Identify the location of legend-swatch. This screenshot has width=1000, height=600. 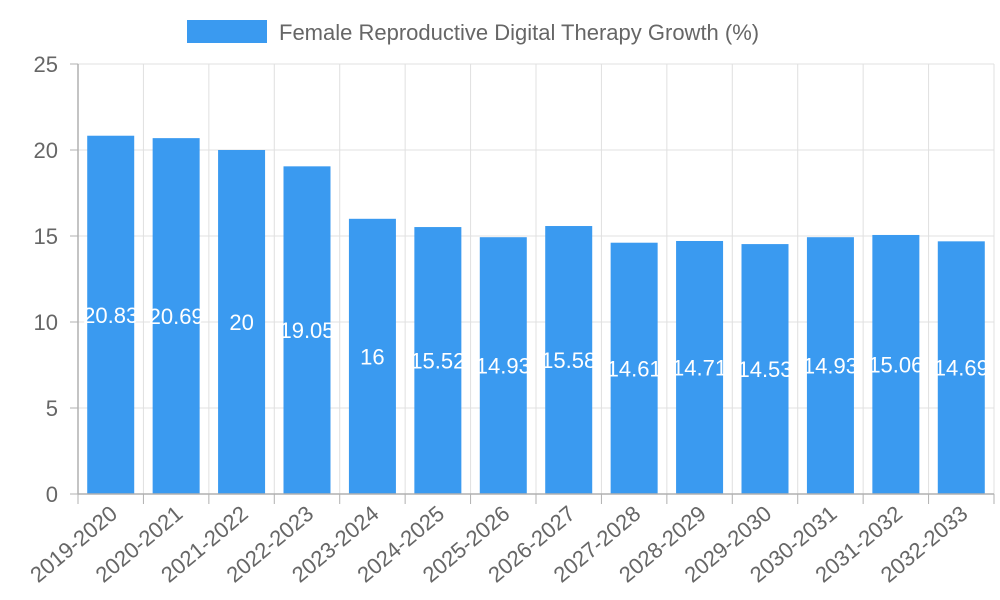
(227, 31).